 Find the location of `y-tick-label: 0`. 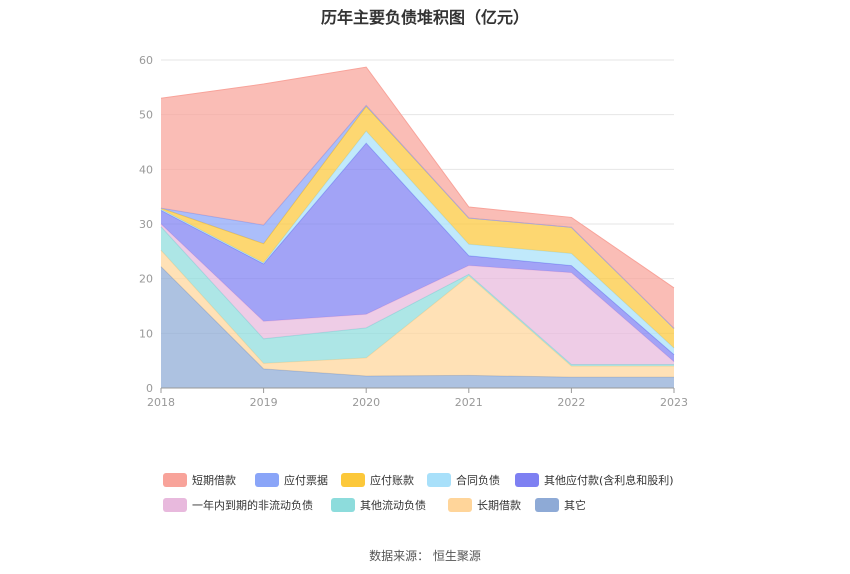

y-tick-label: 0 is located at coordinates (149, 388).